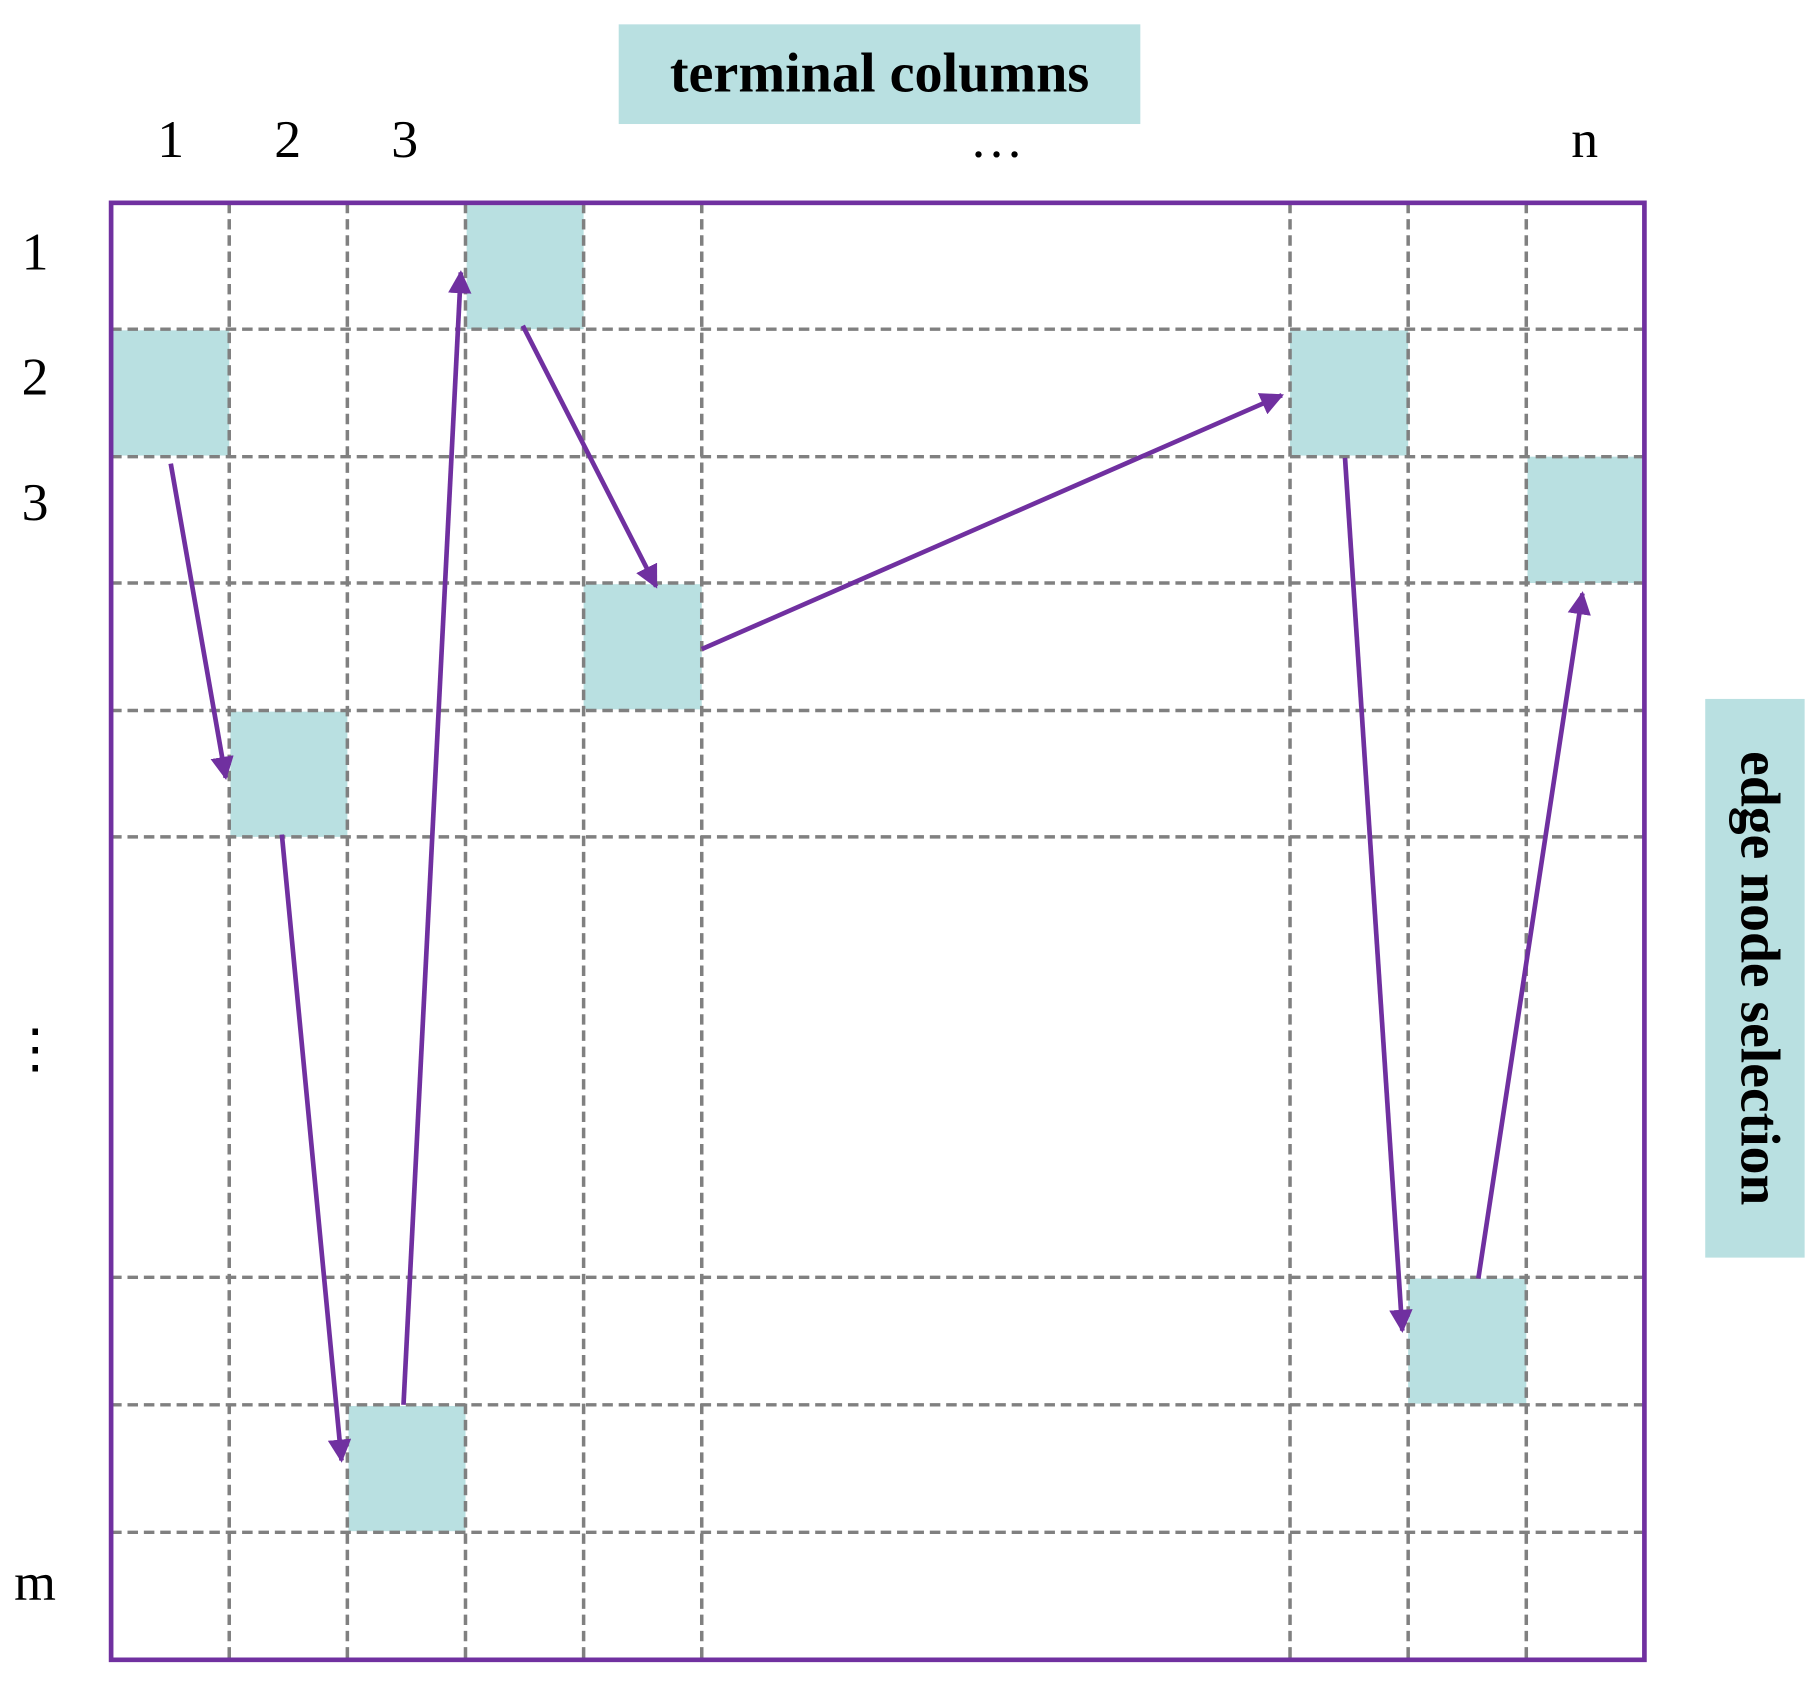 Image resolution: width=1814 pixels, height=1683 pixels. What do you see at coordinates (404, 139) in the screenshot?
I see `column-label: 3` at bounding box center [404, 139].